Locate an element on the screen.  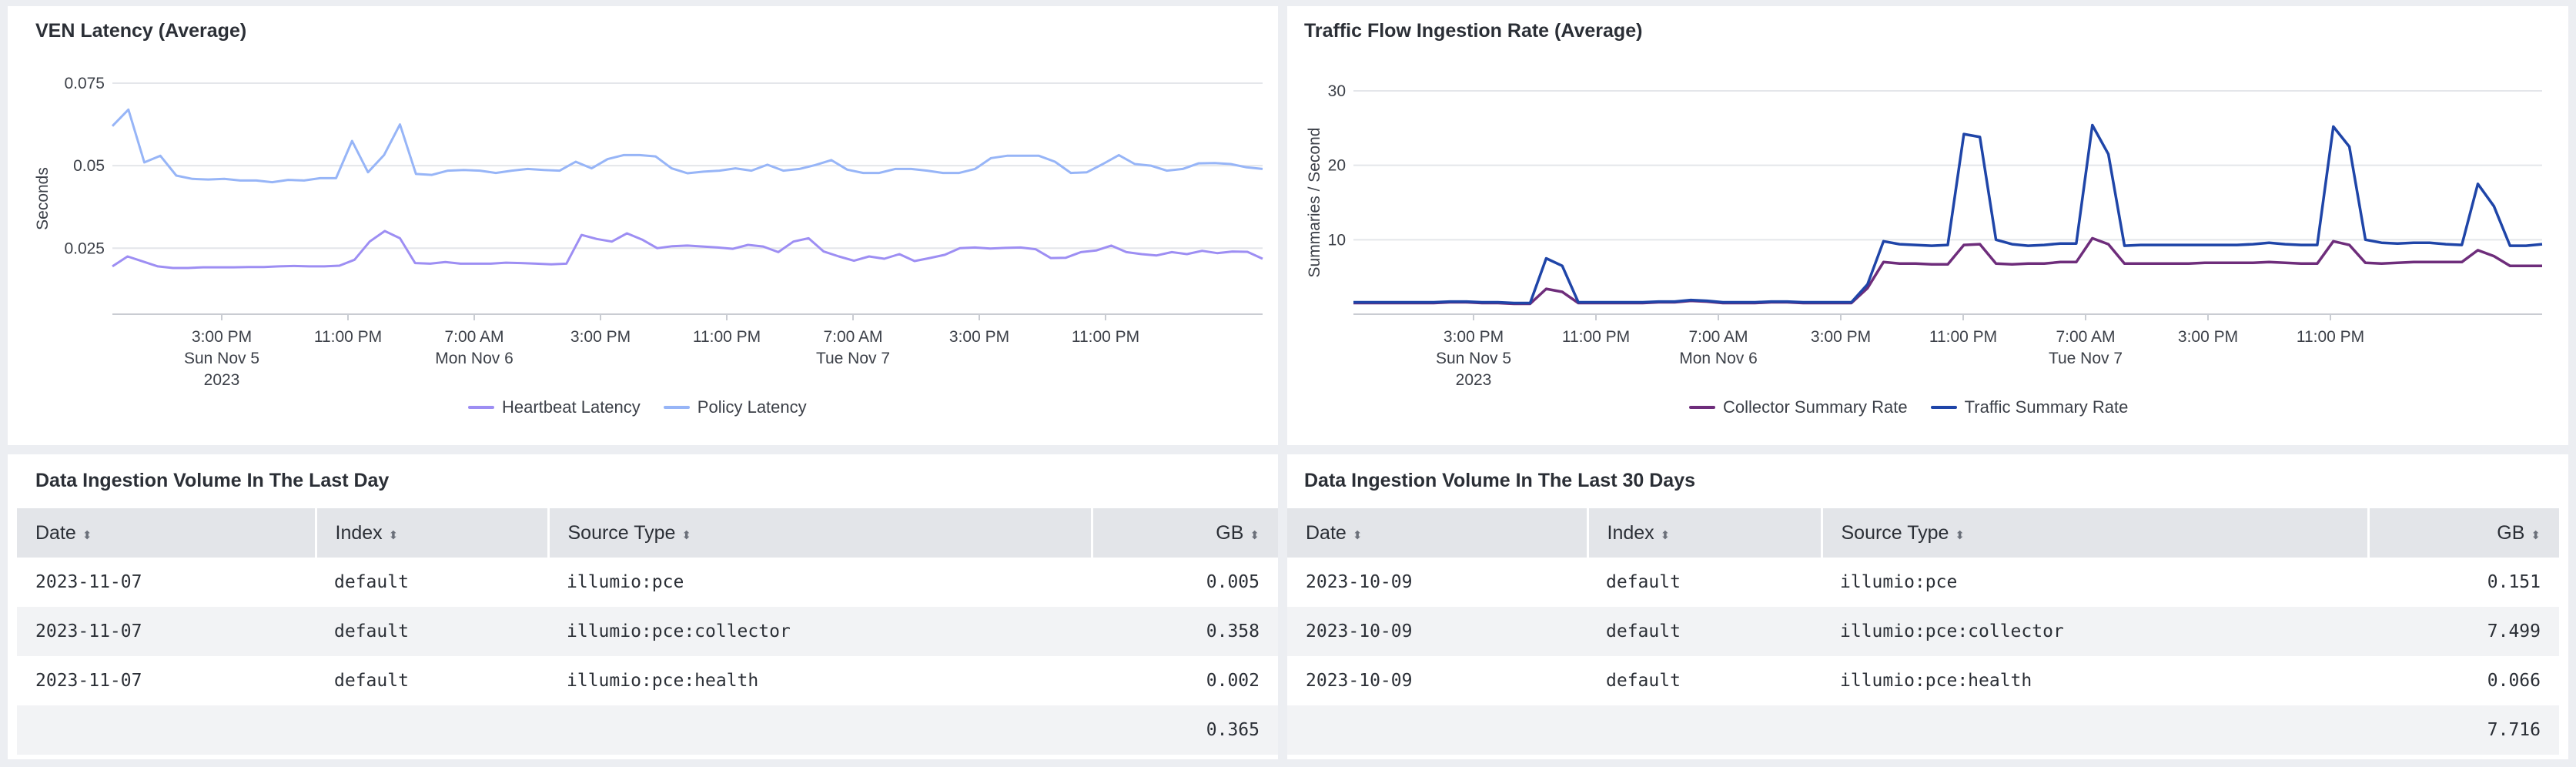
legend-item-collector: Collector Summary Rate is located at coordinates (1799, 407).